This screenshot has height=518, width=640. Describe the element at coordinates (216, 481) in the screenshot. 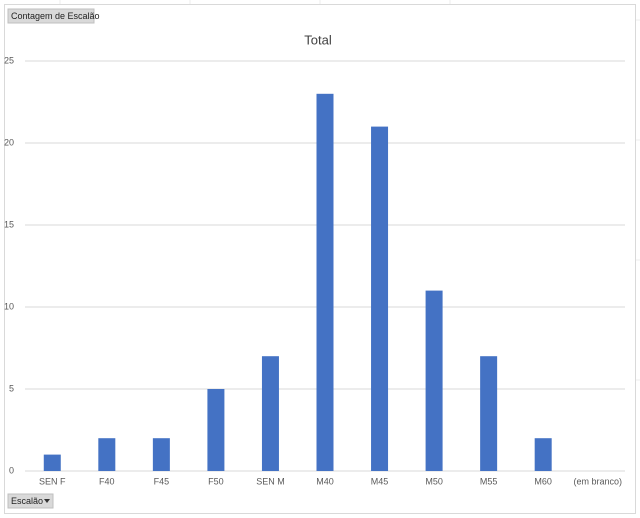

I see `x-tick-label: F50` at that location.